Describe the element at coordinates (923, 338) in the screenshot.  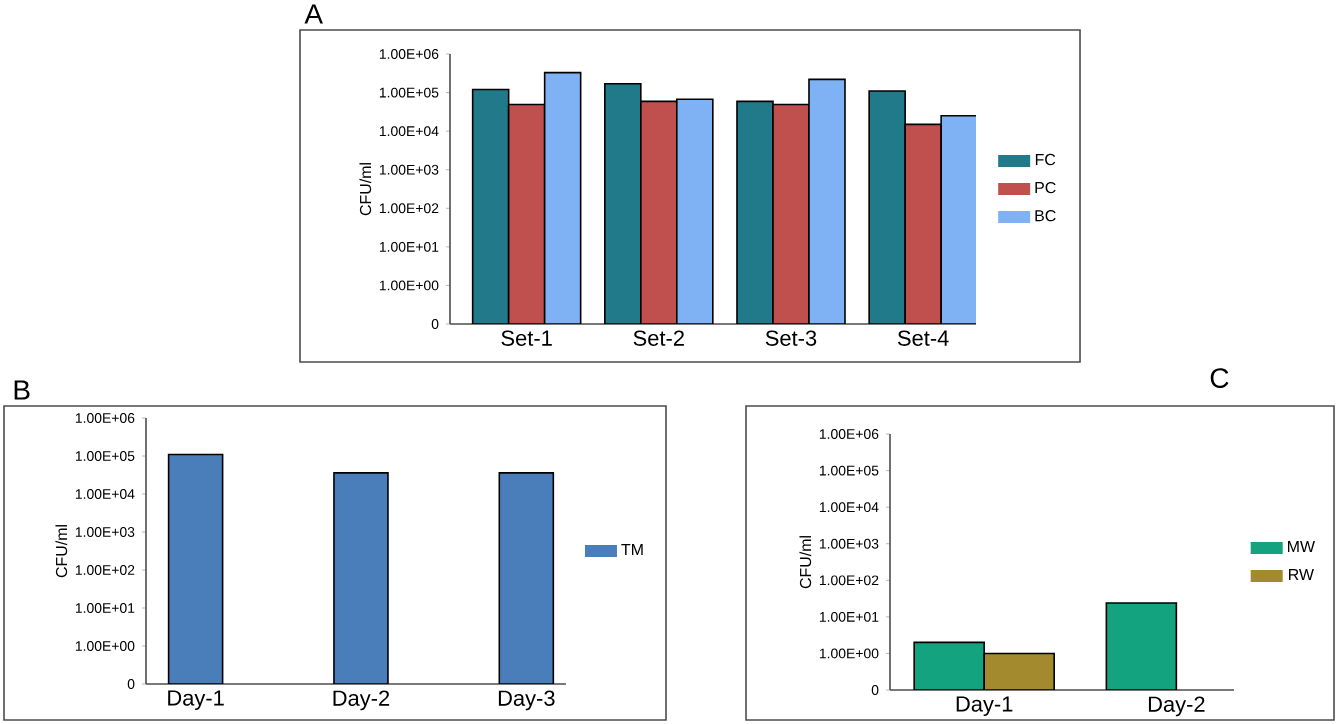
I see `x-tick-label: Set-4` at that location.